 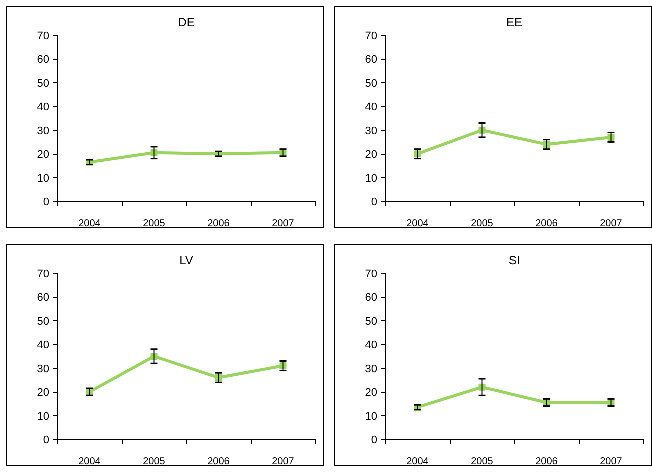 What do you see at coordinates (187, 261) in the screenshot?
I see `chart-title: LV` at bounding box center [187, 261].